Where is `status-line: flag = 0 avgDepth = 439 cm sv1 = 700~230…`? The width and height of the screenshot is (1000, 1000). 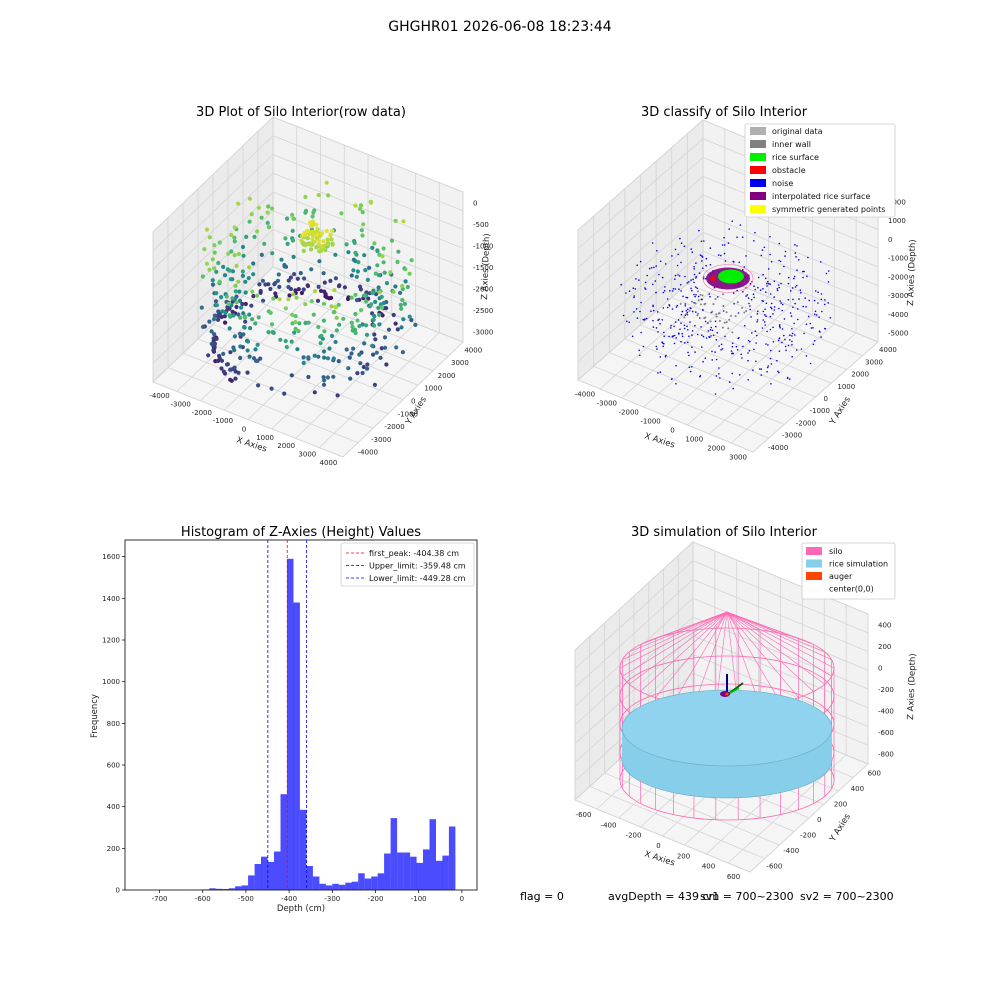
status-line: flag = 0 avgDepth = 439 cm sv1 = 700~230… is located at coordinates (707, 896).